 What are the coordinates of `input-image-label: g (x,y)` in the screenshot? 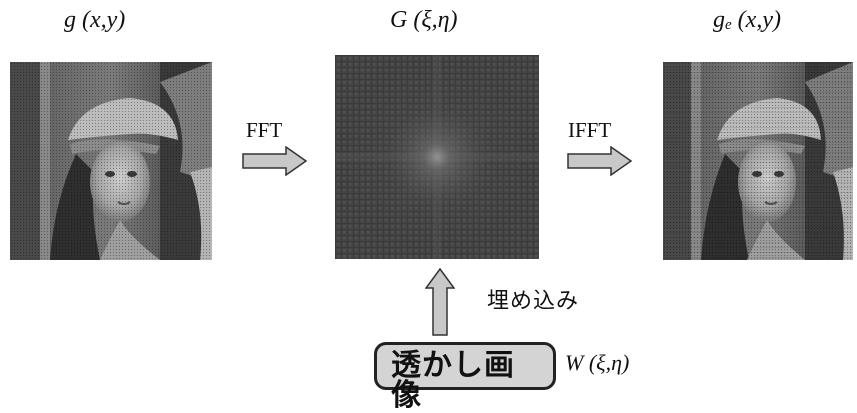 It's located at (94, 20).